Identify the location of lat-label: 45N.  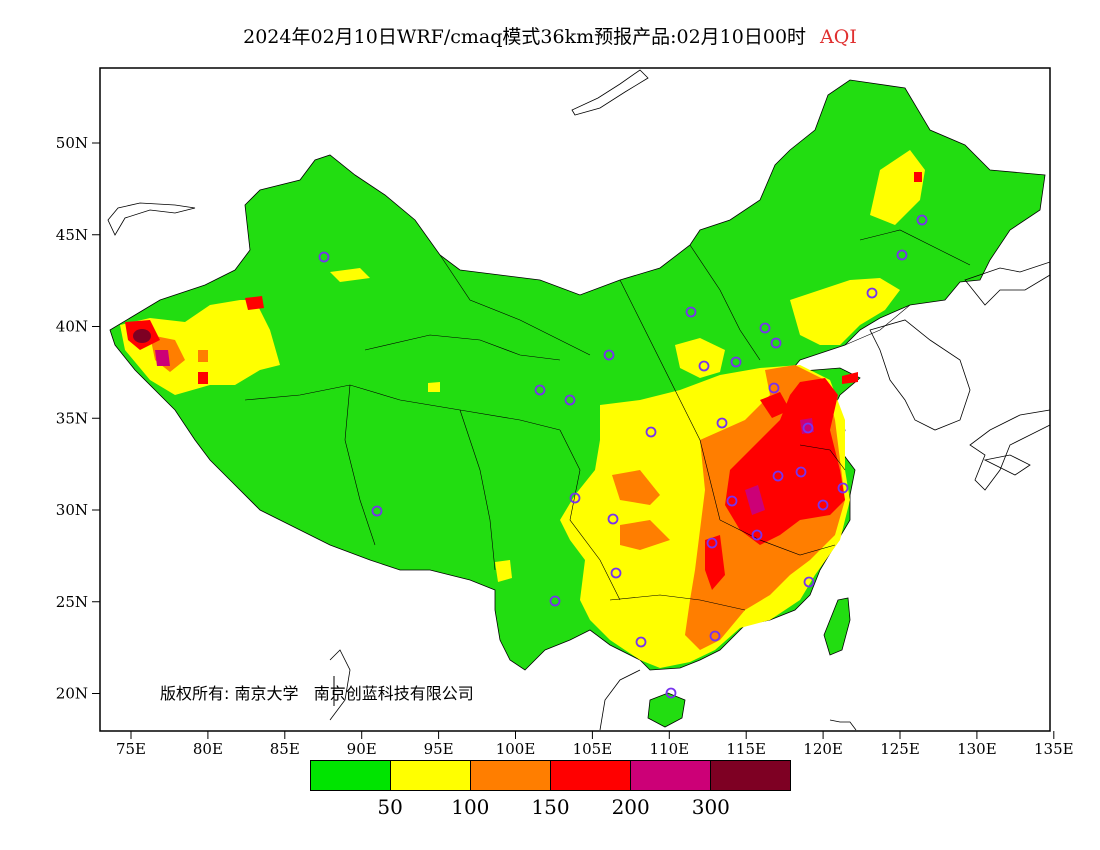
(72, 235).